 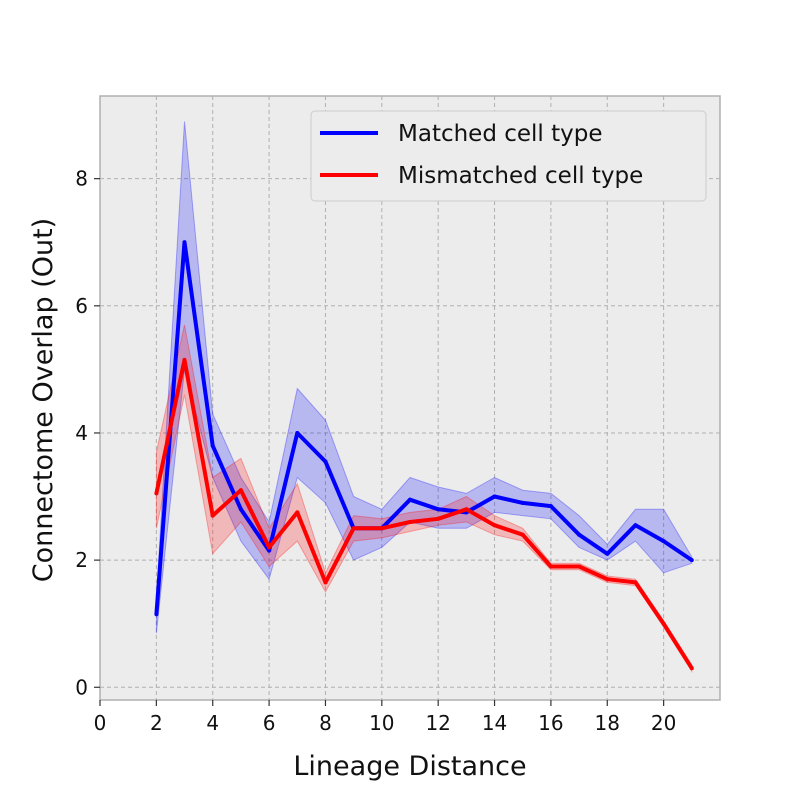 I want to click on y-axis-label: Connectome Overlap (Out), so click(x=43, y=400).